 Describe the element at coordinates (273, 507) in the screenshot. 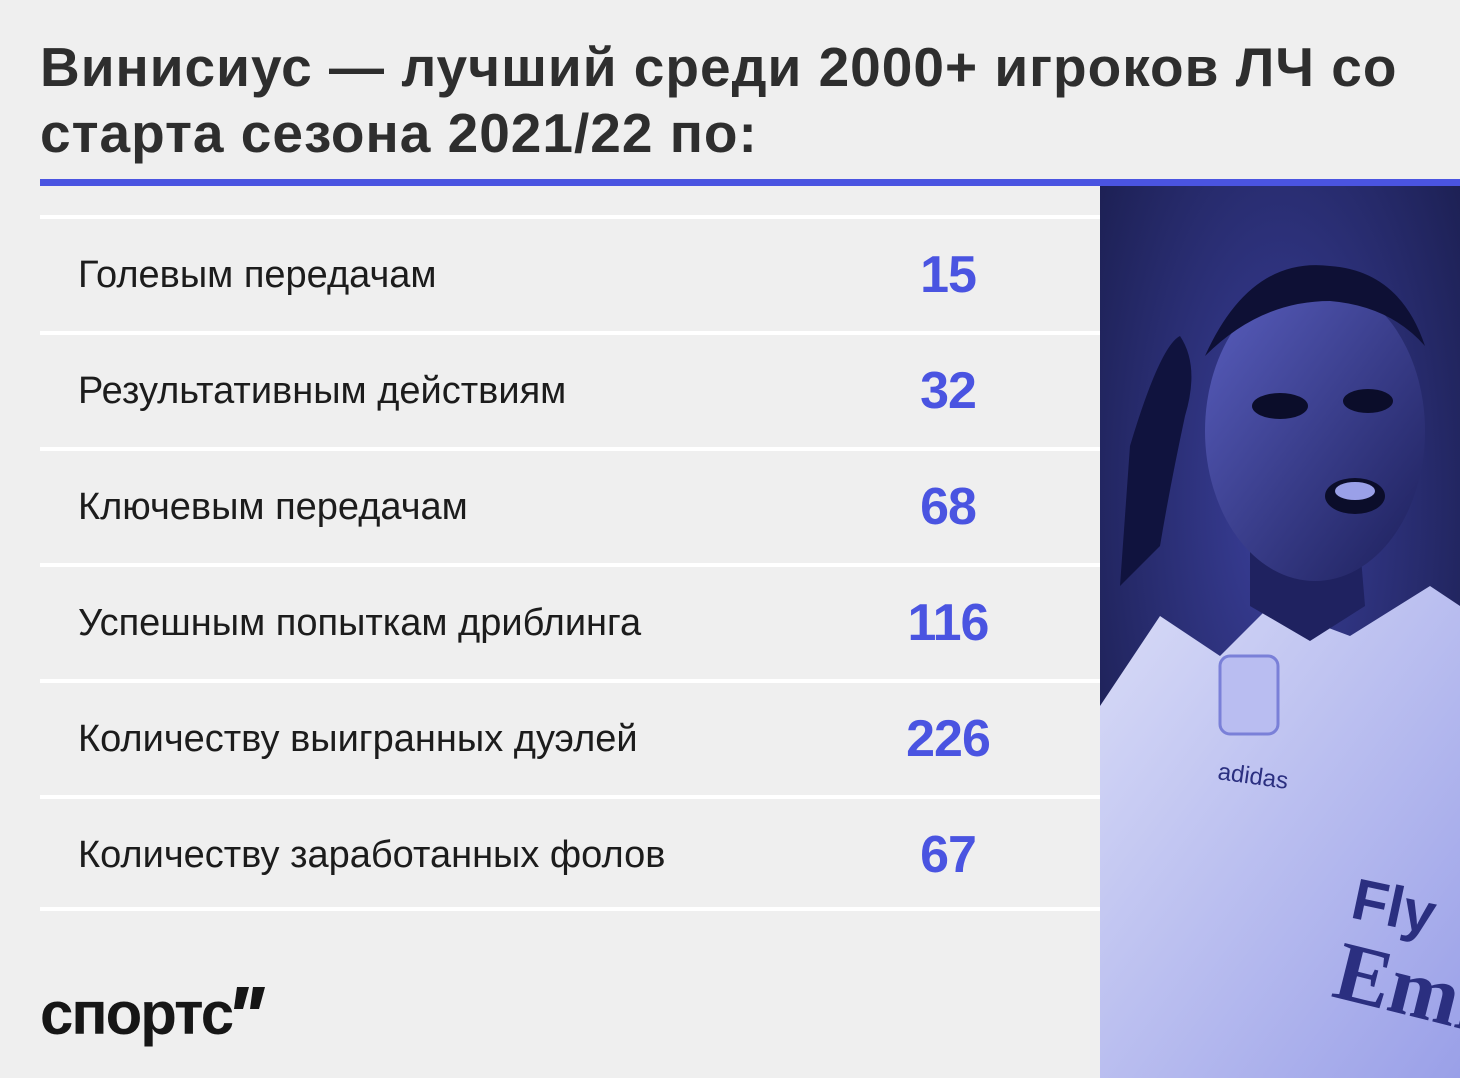

I see `stat-label: Ключевым передачам` at that location.